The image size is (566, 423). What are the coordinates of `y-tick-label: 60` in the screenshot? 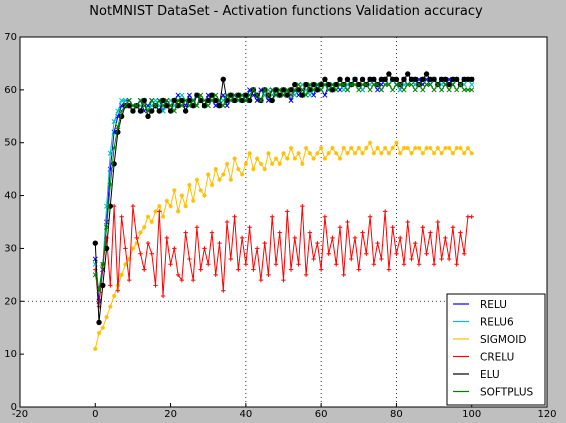 It's located at (10, 90).